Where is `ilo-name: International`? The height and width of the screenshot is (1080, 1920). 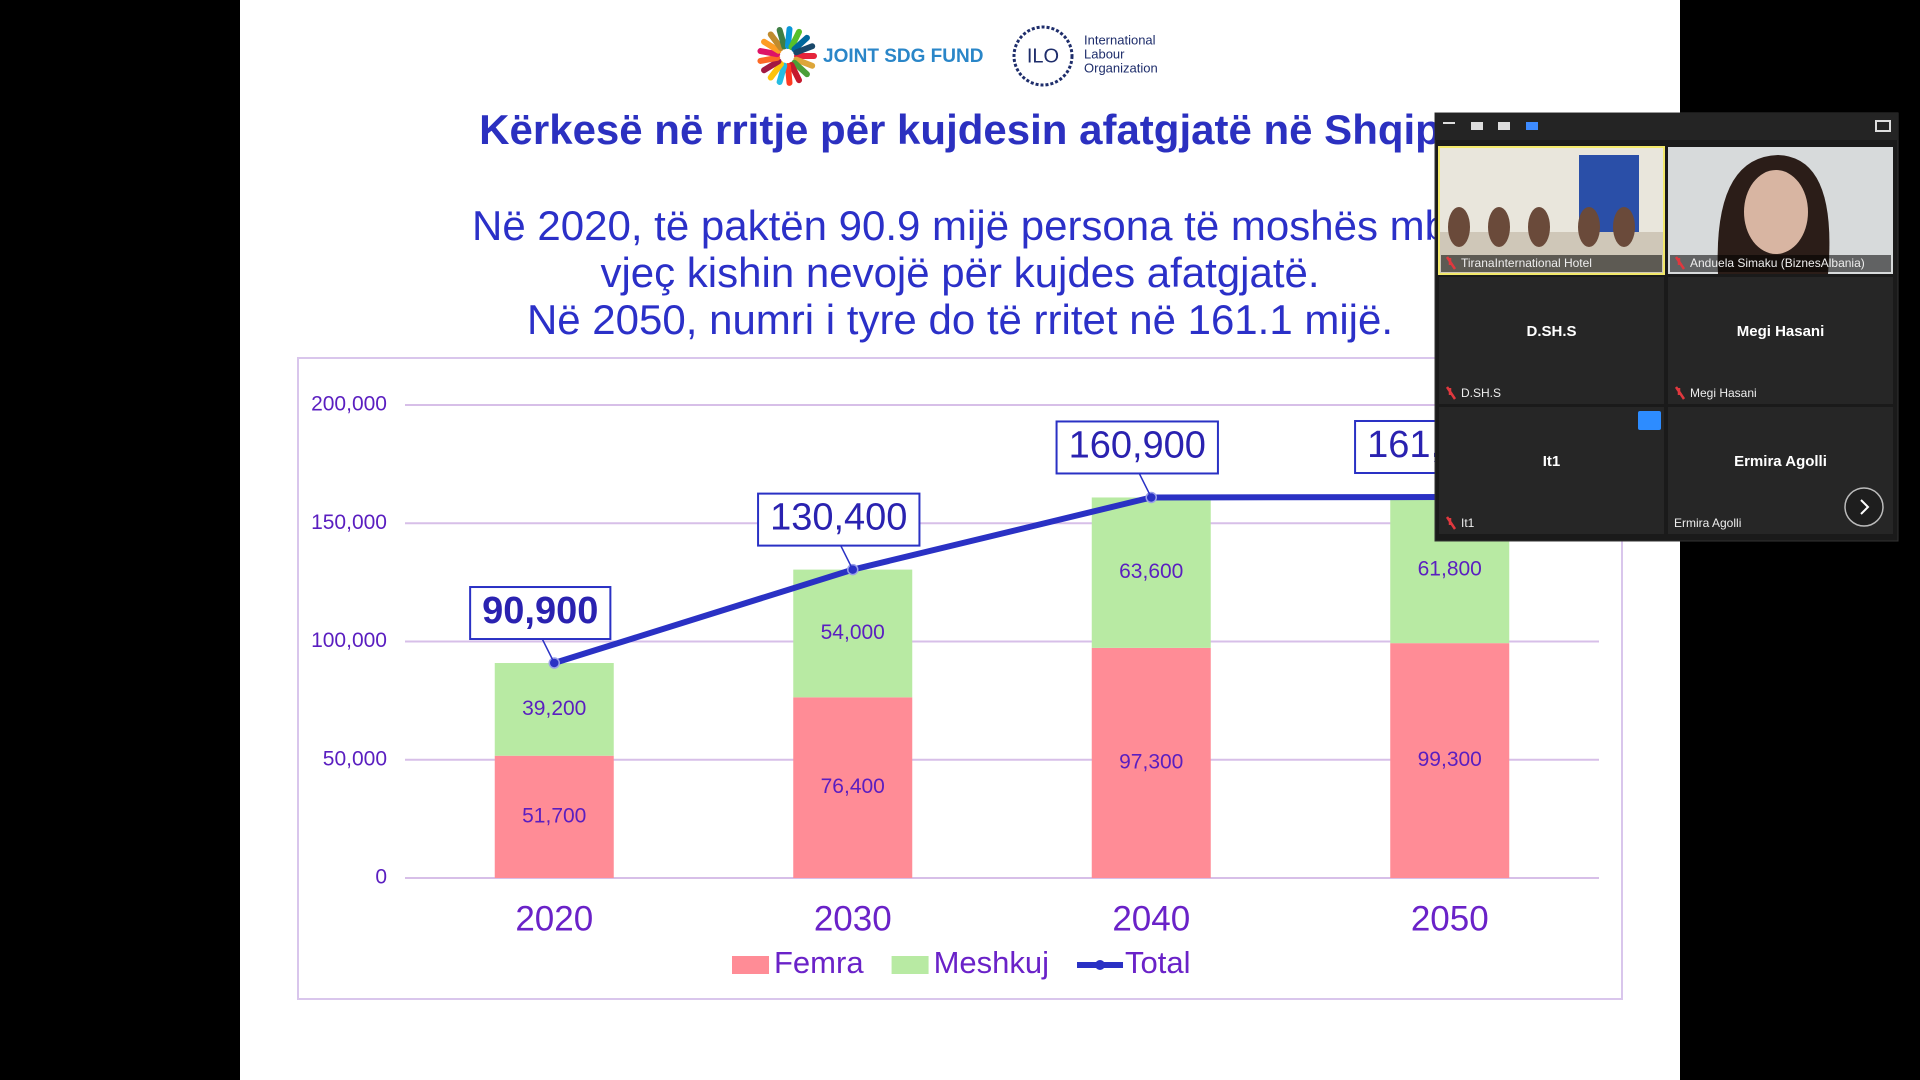 ilo-name: International is located at coordinates (1120, 39).